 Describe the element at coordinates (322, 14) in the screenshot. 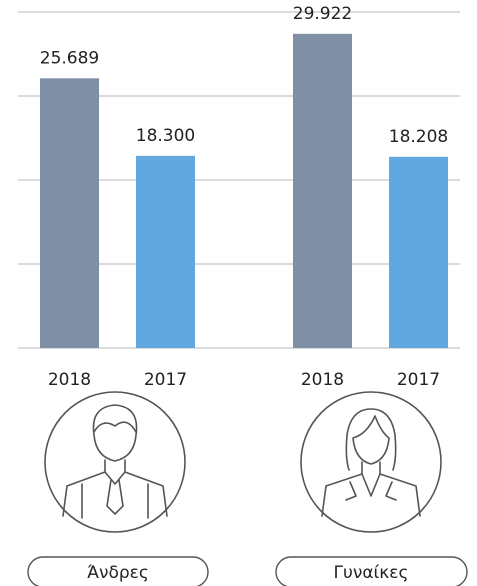

I see `value-label: 29.922` at that location.